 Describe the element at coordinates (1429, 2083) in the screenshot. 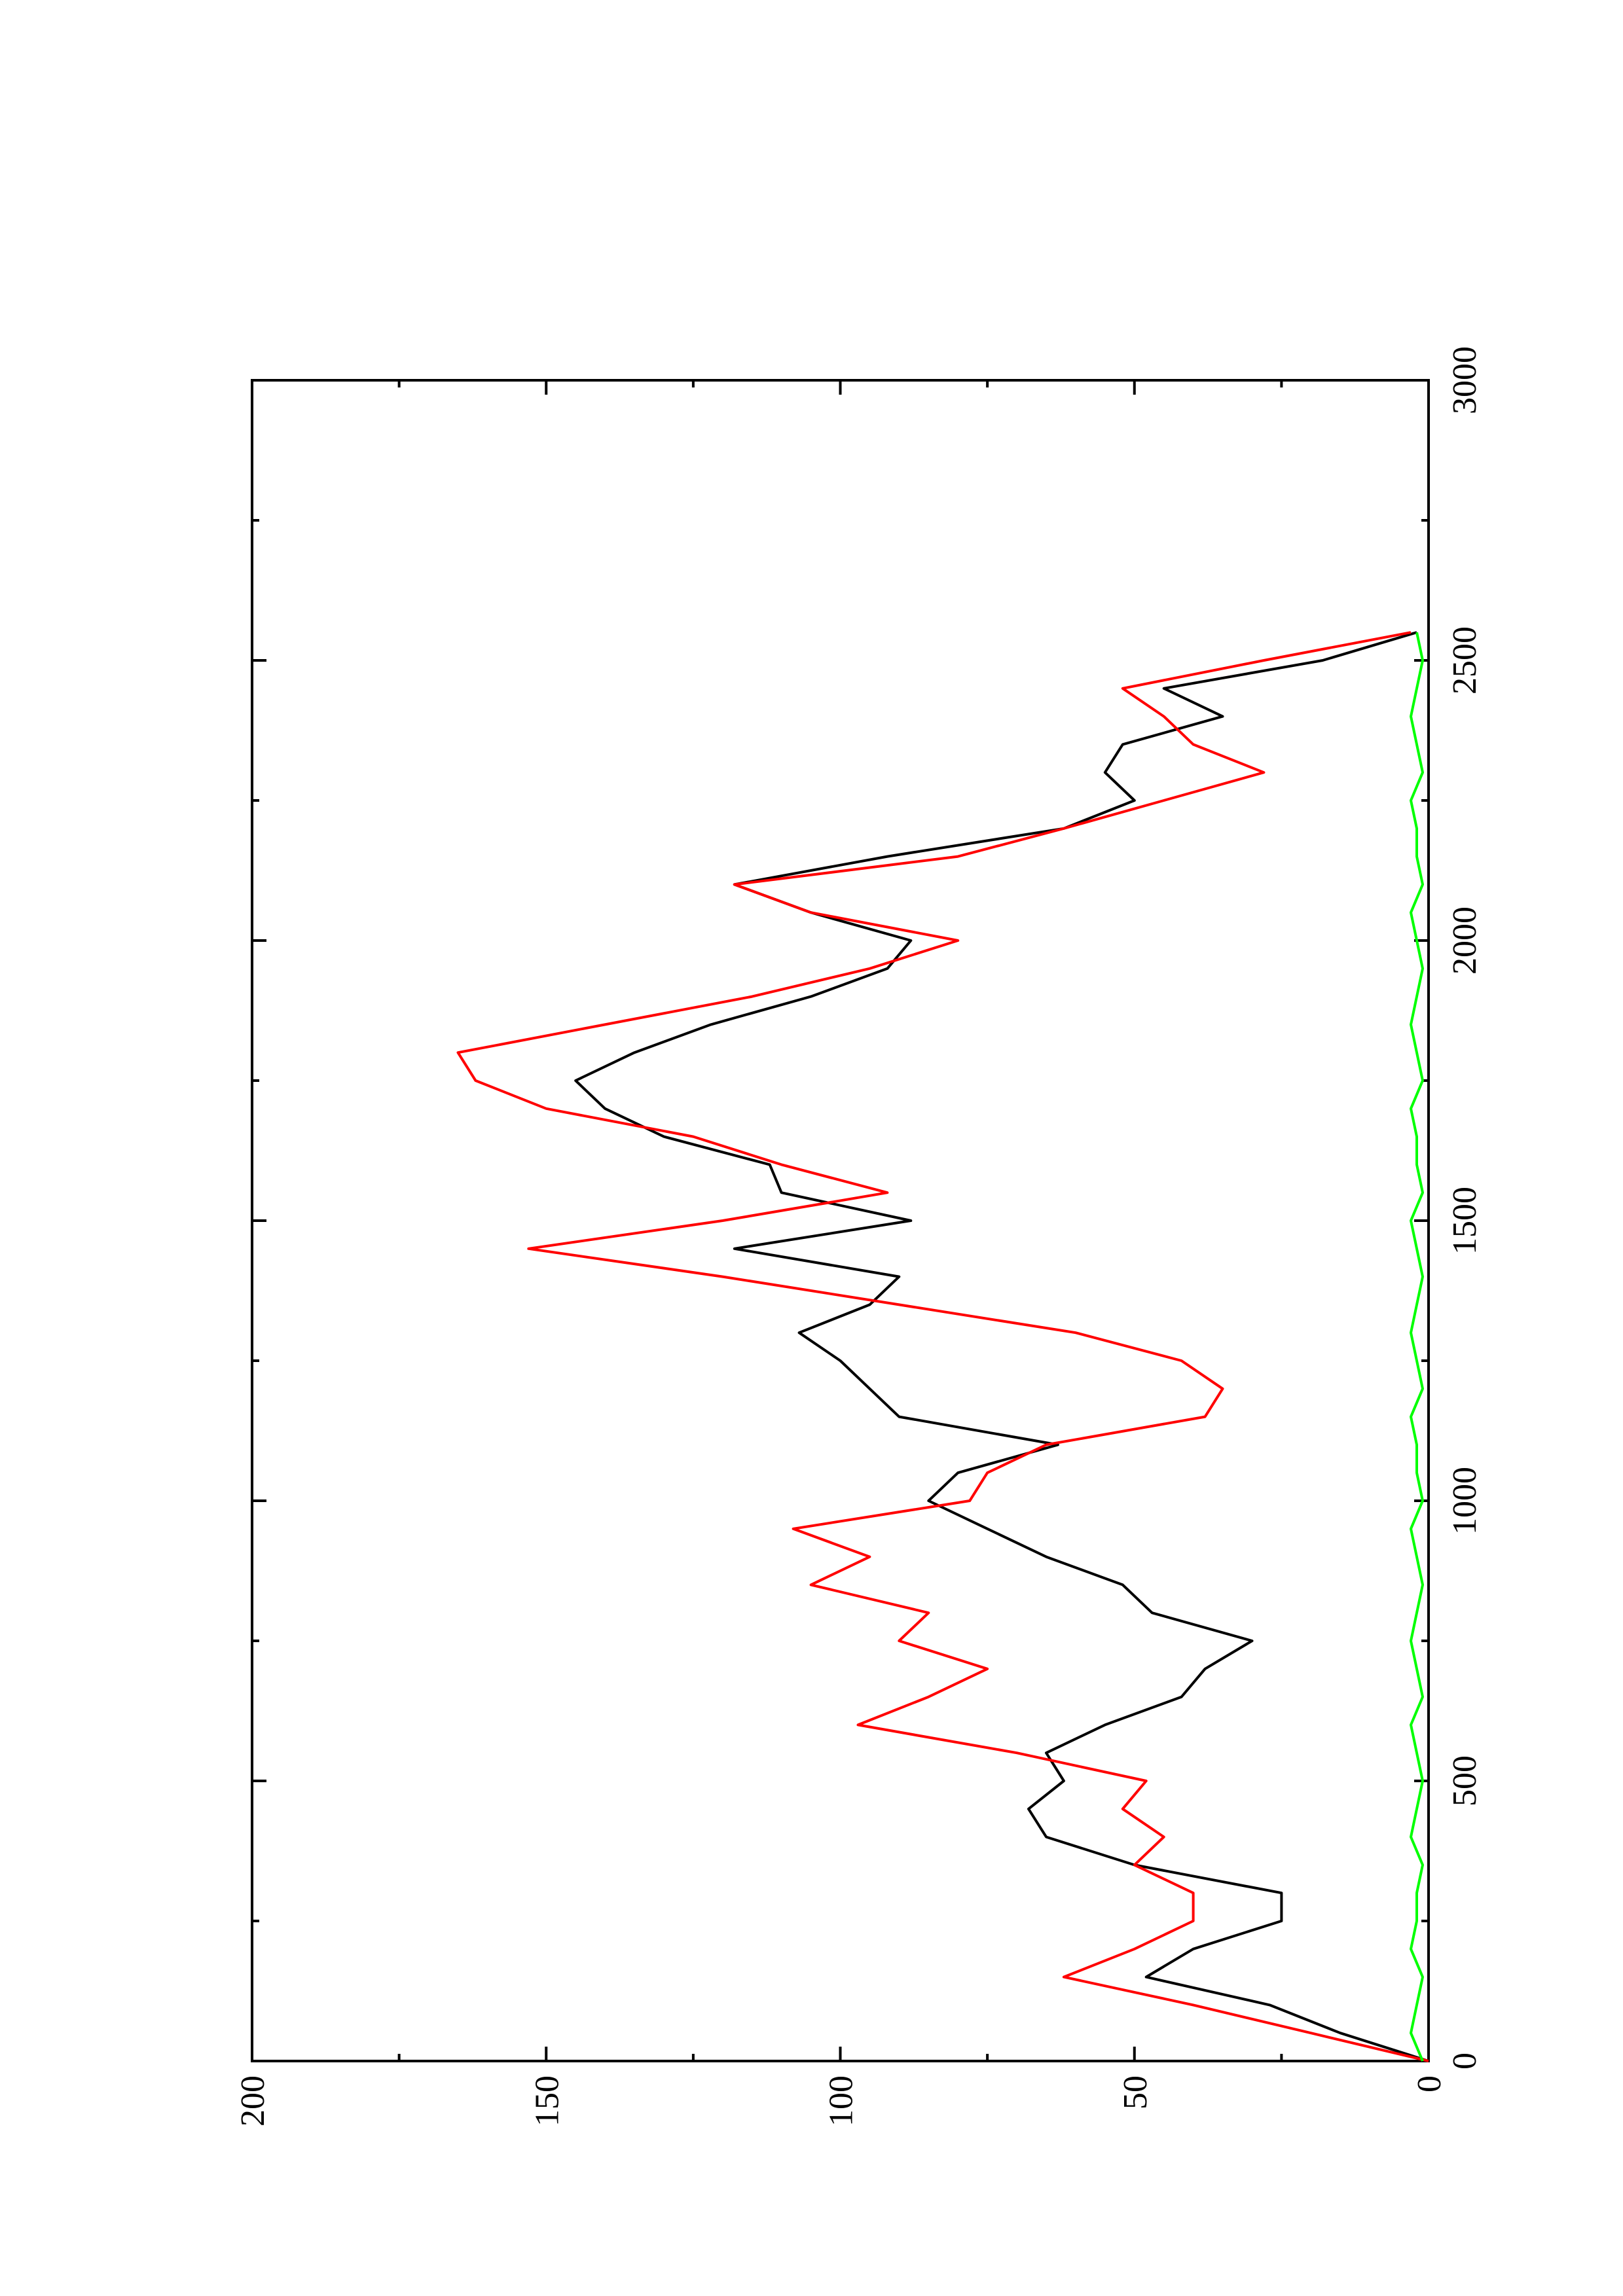

I see `y-tick-label: 0` at that location.